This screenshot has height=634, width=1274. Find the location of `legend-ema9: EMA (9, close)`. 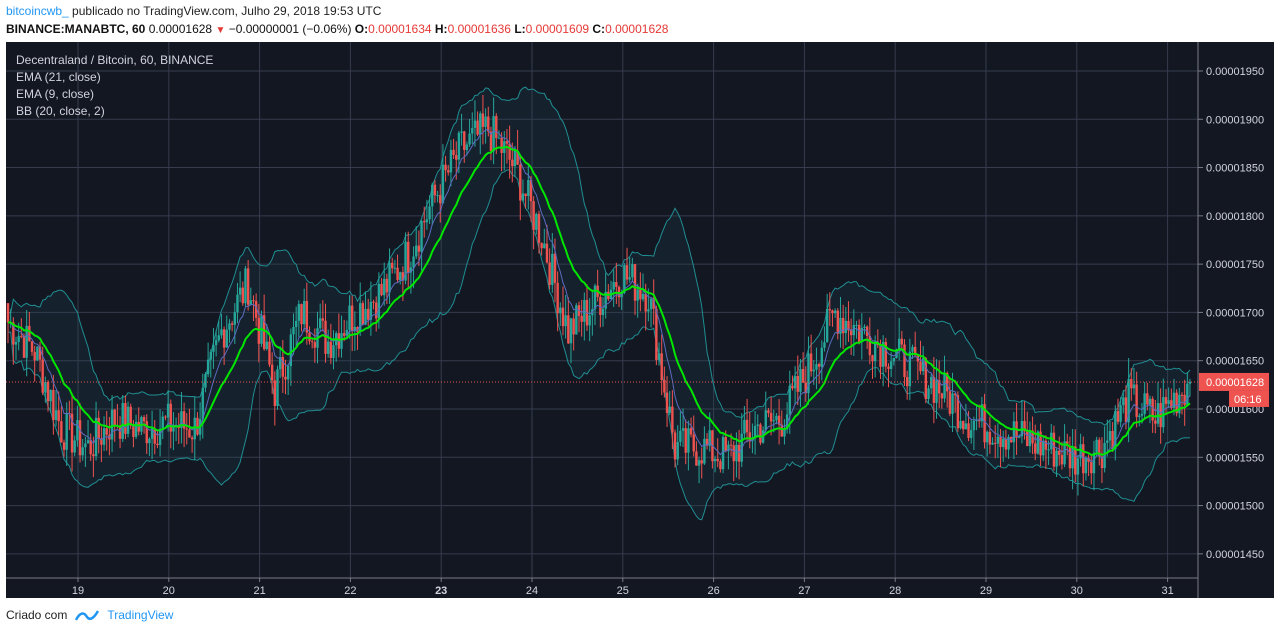

legend-ema9: EMA (9, close) is located at coordinates (55, 94).